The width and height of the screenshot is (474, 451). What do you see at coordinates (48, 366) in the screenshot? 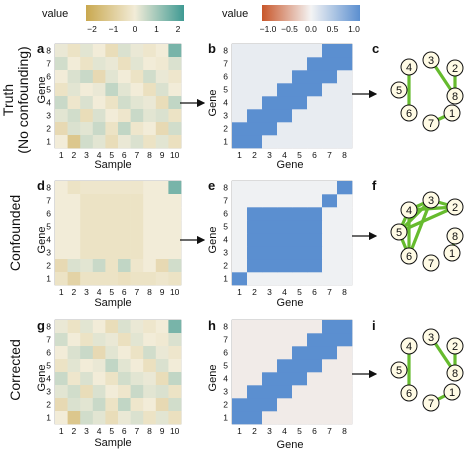
I see `expr-corrected-gene-tick: 5` at bounding box center [48, 366].